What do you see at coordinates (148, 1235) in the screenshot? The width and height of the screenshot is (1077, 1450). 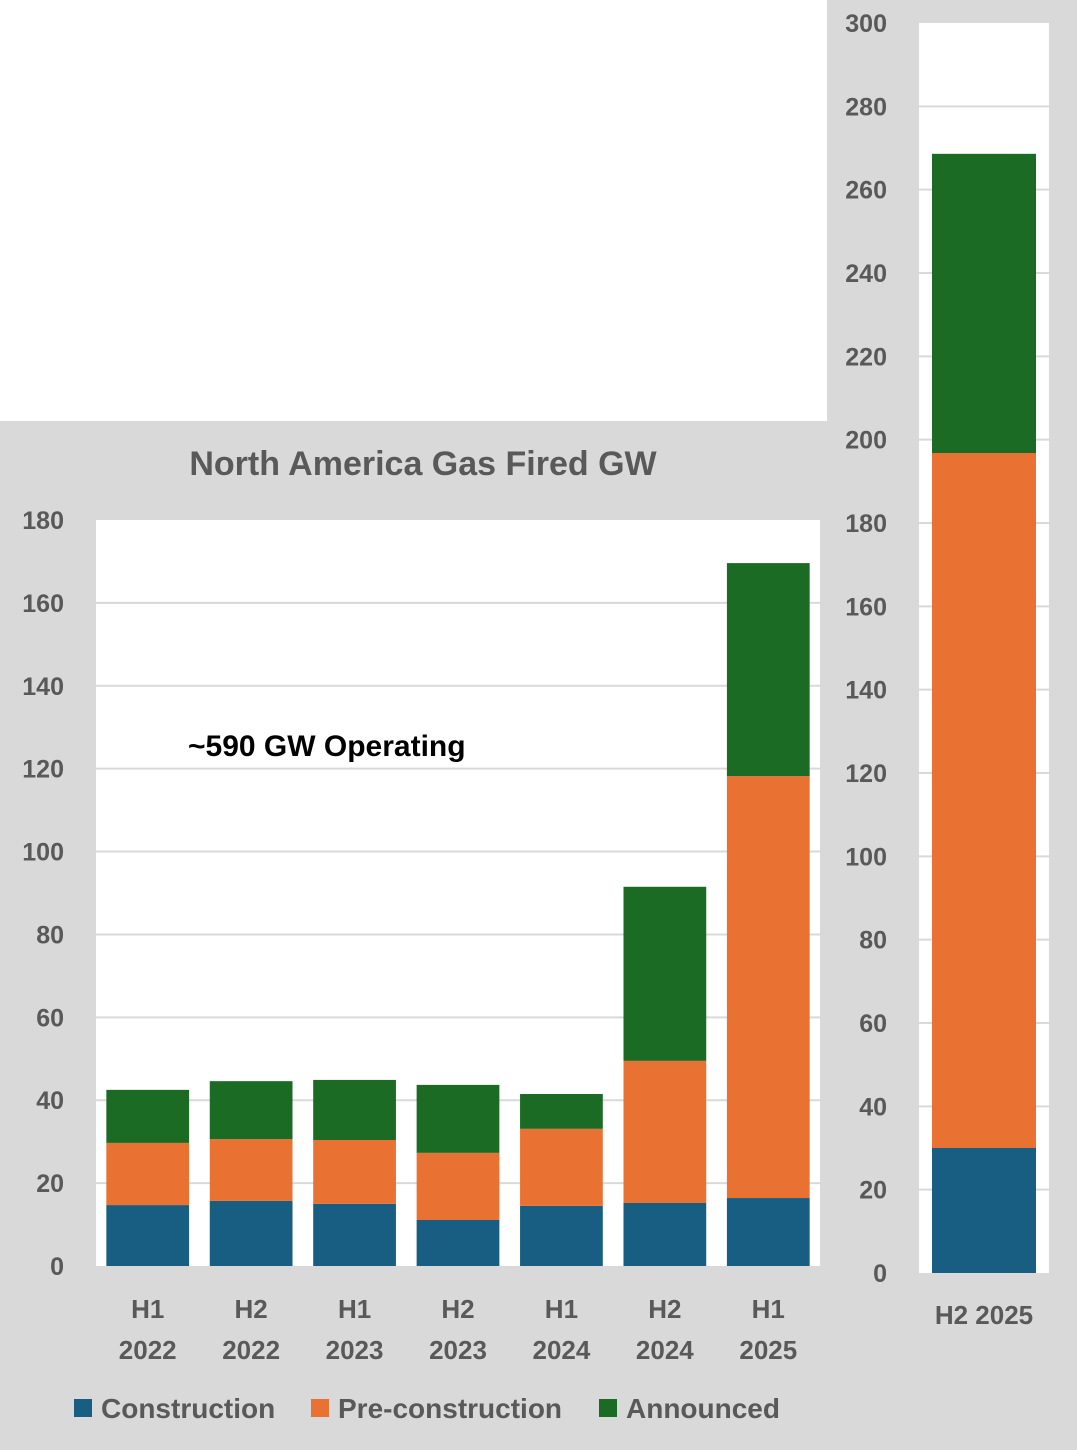 I see `bar-construction-h1-2022` at bounding box center [148, 1235].